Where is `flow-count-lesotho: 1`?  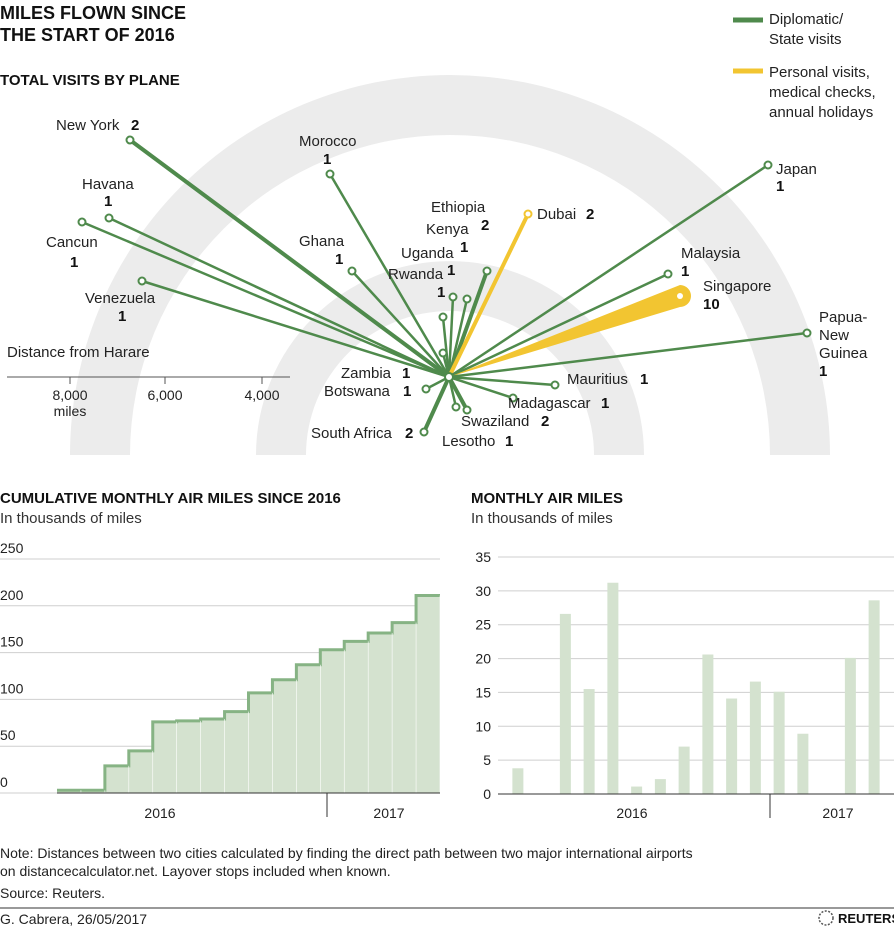 flow-count-lesotho: 1 is located at coordinates (509, 441).